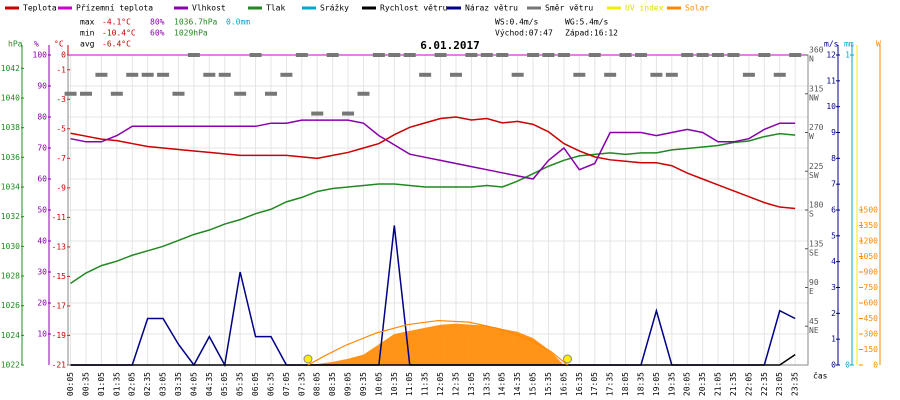 The height and width of the screenshot is (400, 900). What do you see at coordinates (450, 45) in the screenshot?
I see `chart-title: 6.01.2017` at bounding box center [450, 45].